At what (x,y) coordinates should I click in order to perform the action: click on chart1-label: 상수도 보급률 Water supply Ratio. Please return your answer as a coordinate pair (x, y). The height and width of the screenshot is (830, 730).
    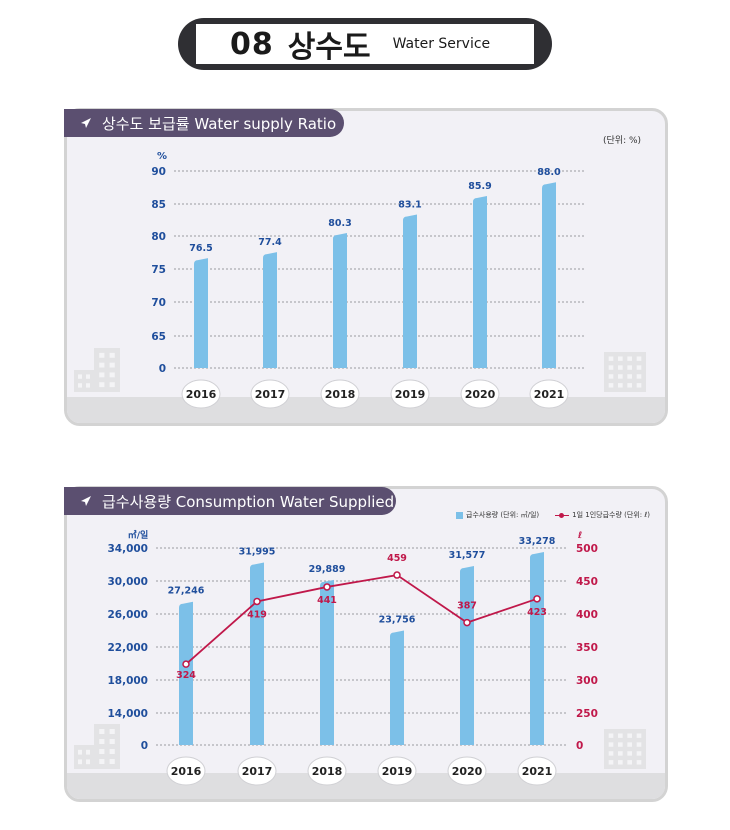
    Looking at the image, I should click on (204, 123).